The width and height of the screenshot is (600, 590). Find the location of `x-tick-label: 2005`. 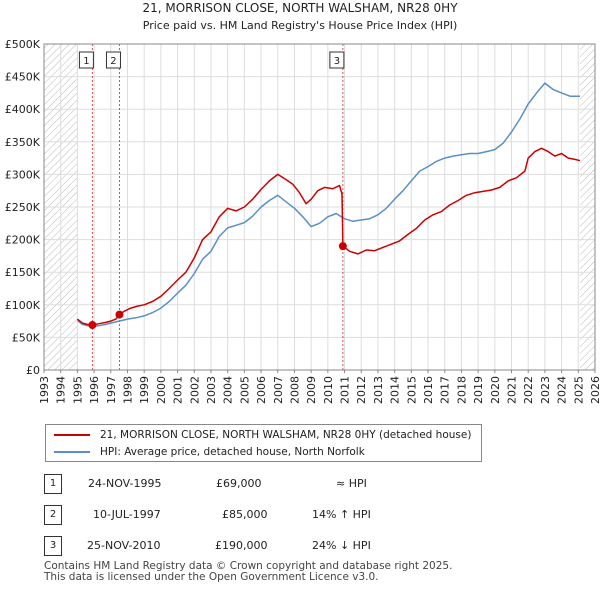

x-tick-label: 2005 is located at coordinates (244, 390).